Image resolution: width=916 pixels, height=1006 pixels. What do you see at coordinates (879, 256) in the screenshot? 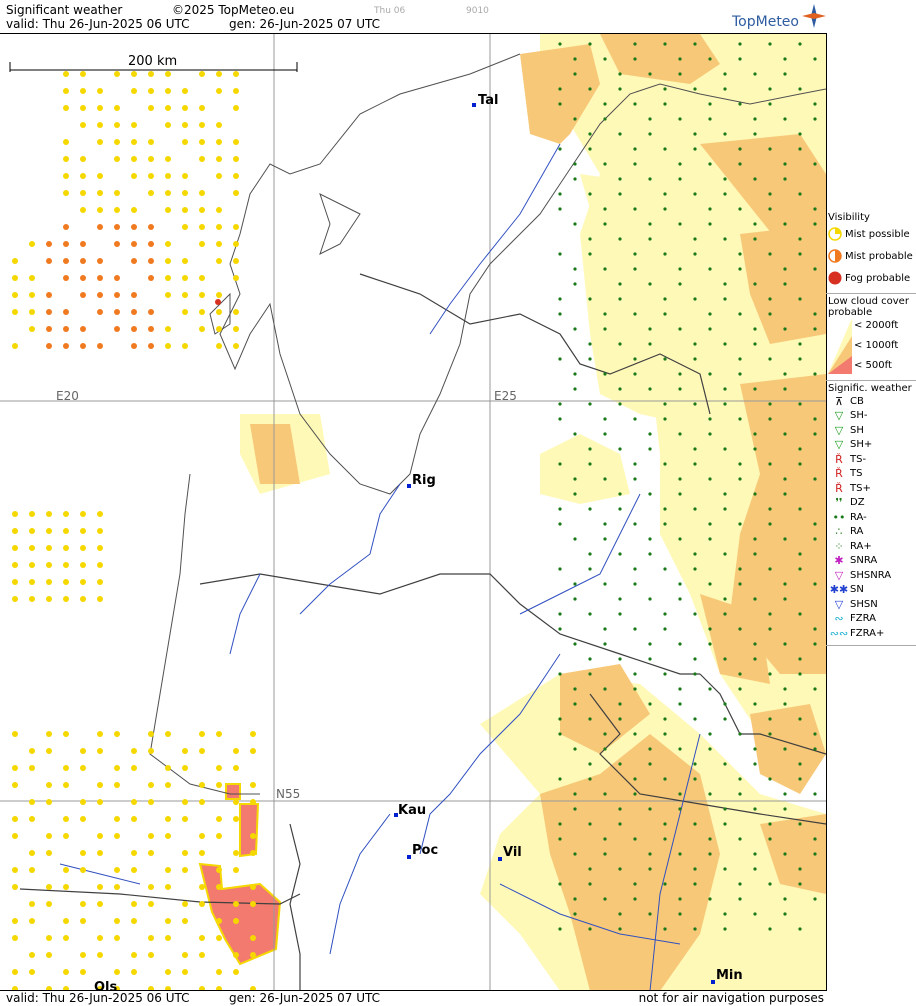
I see `legend-mist-probable: Mist probable` at bounding box center [879, 256].